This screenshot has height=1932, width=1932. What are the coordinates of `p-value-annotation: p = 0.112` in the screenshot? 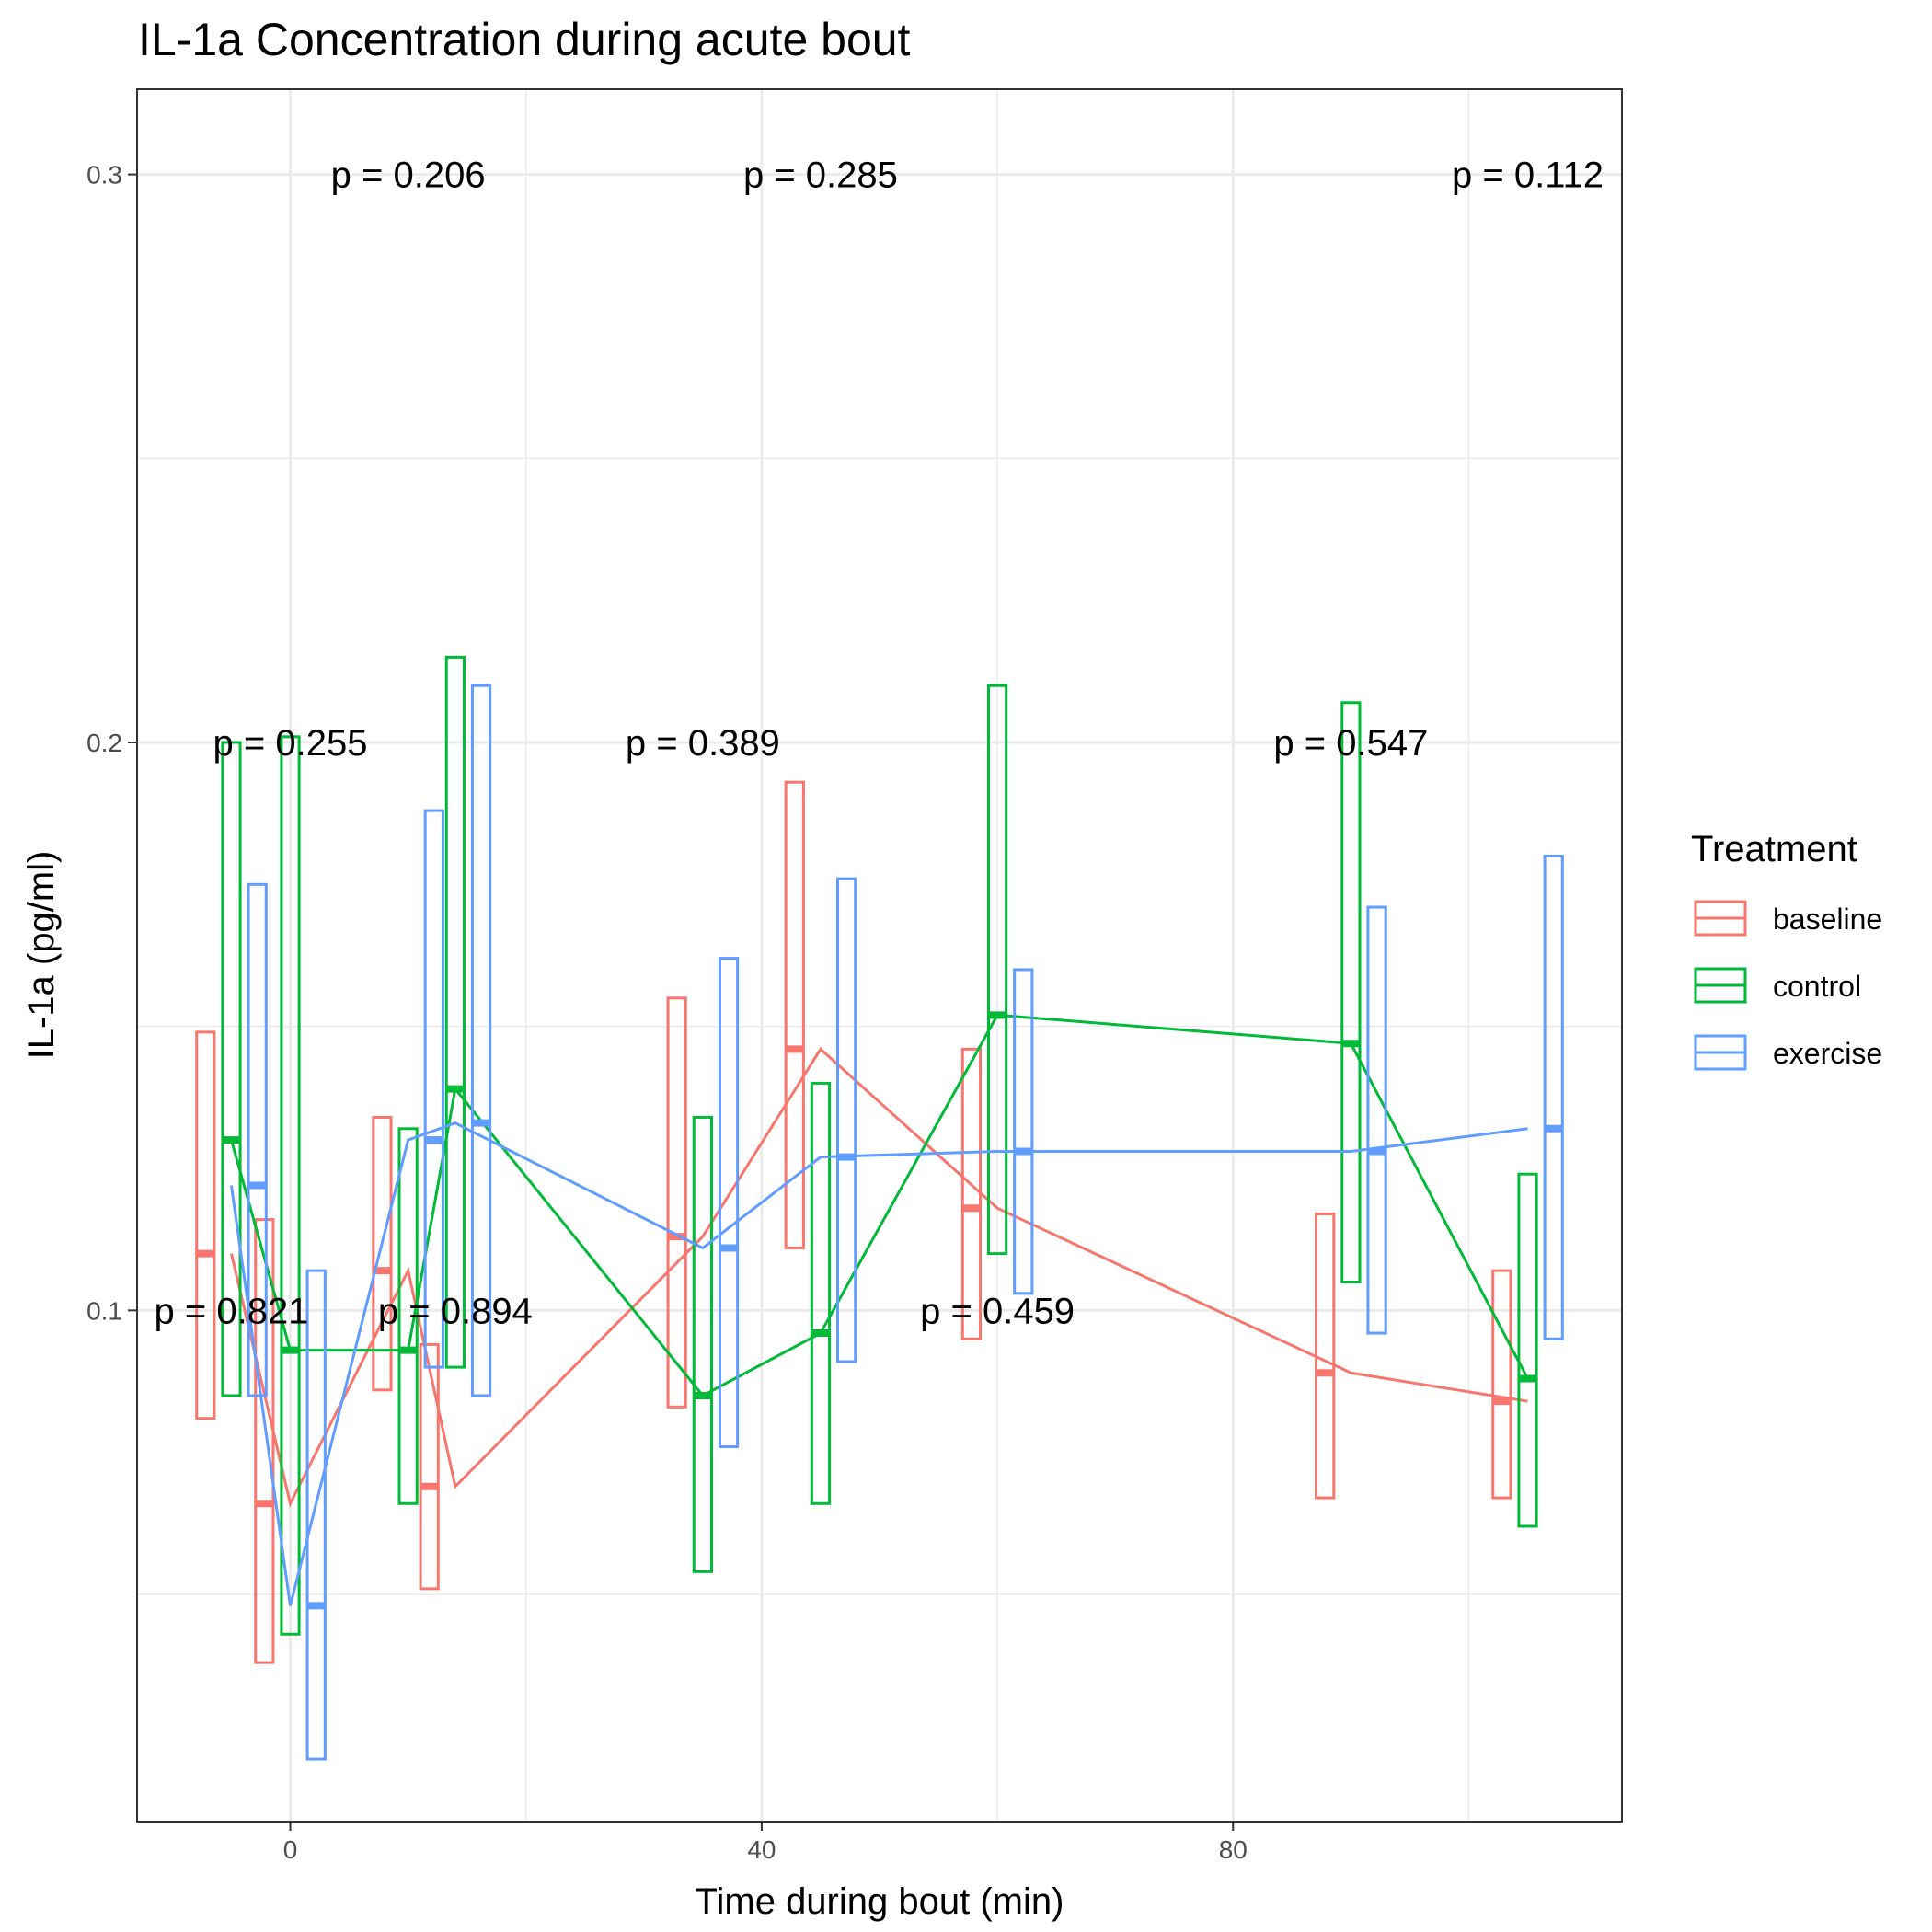 It's located at (1528, 175).